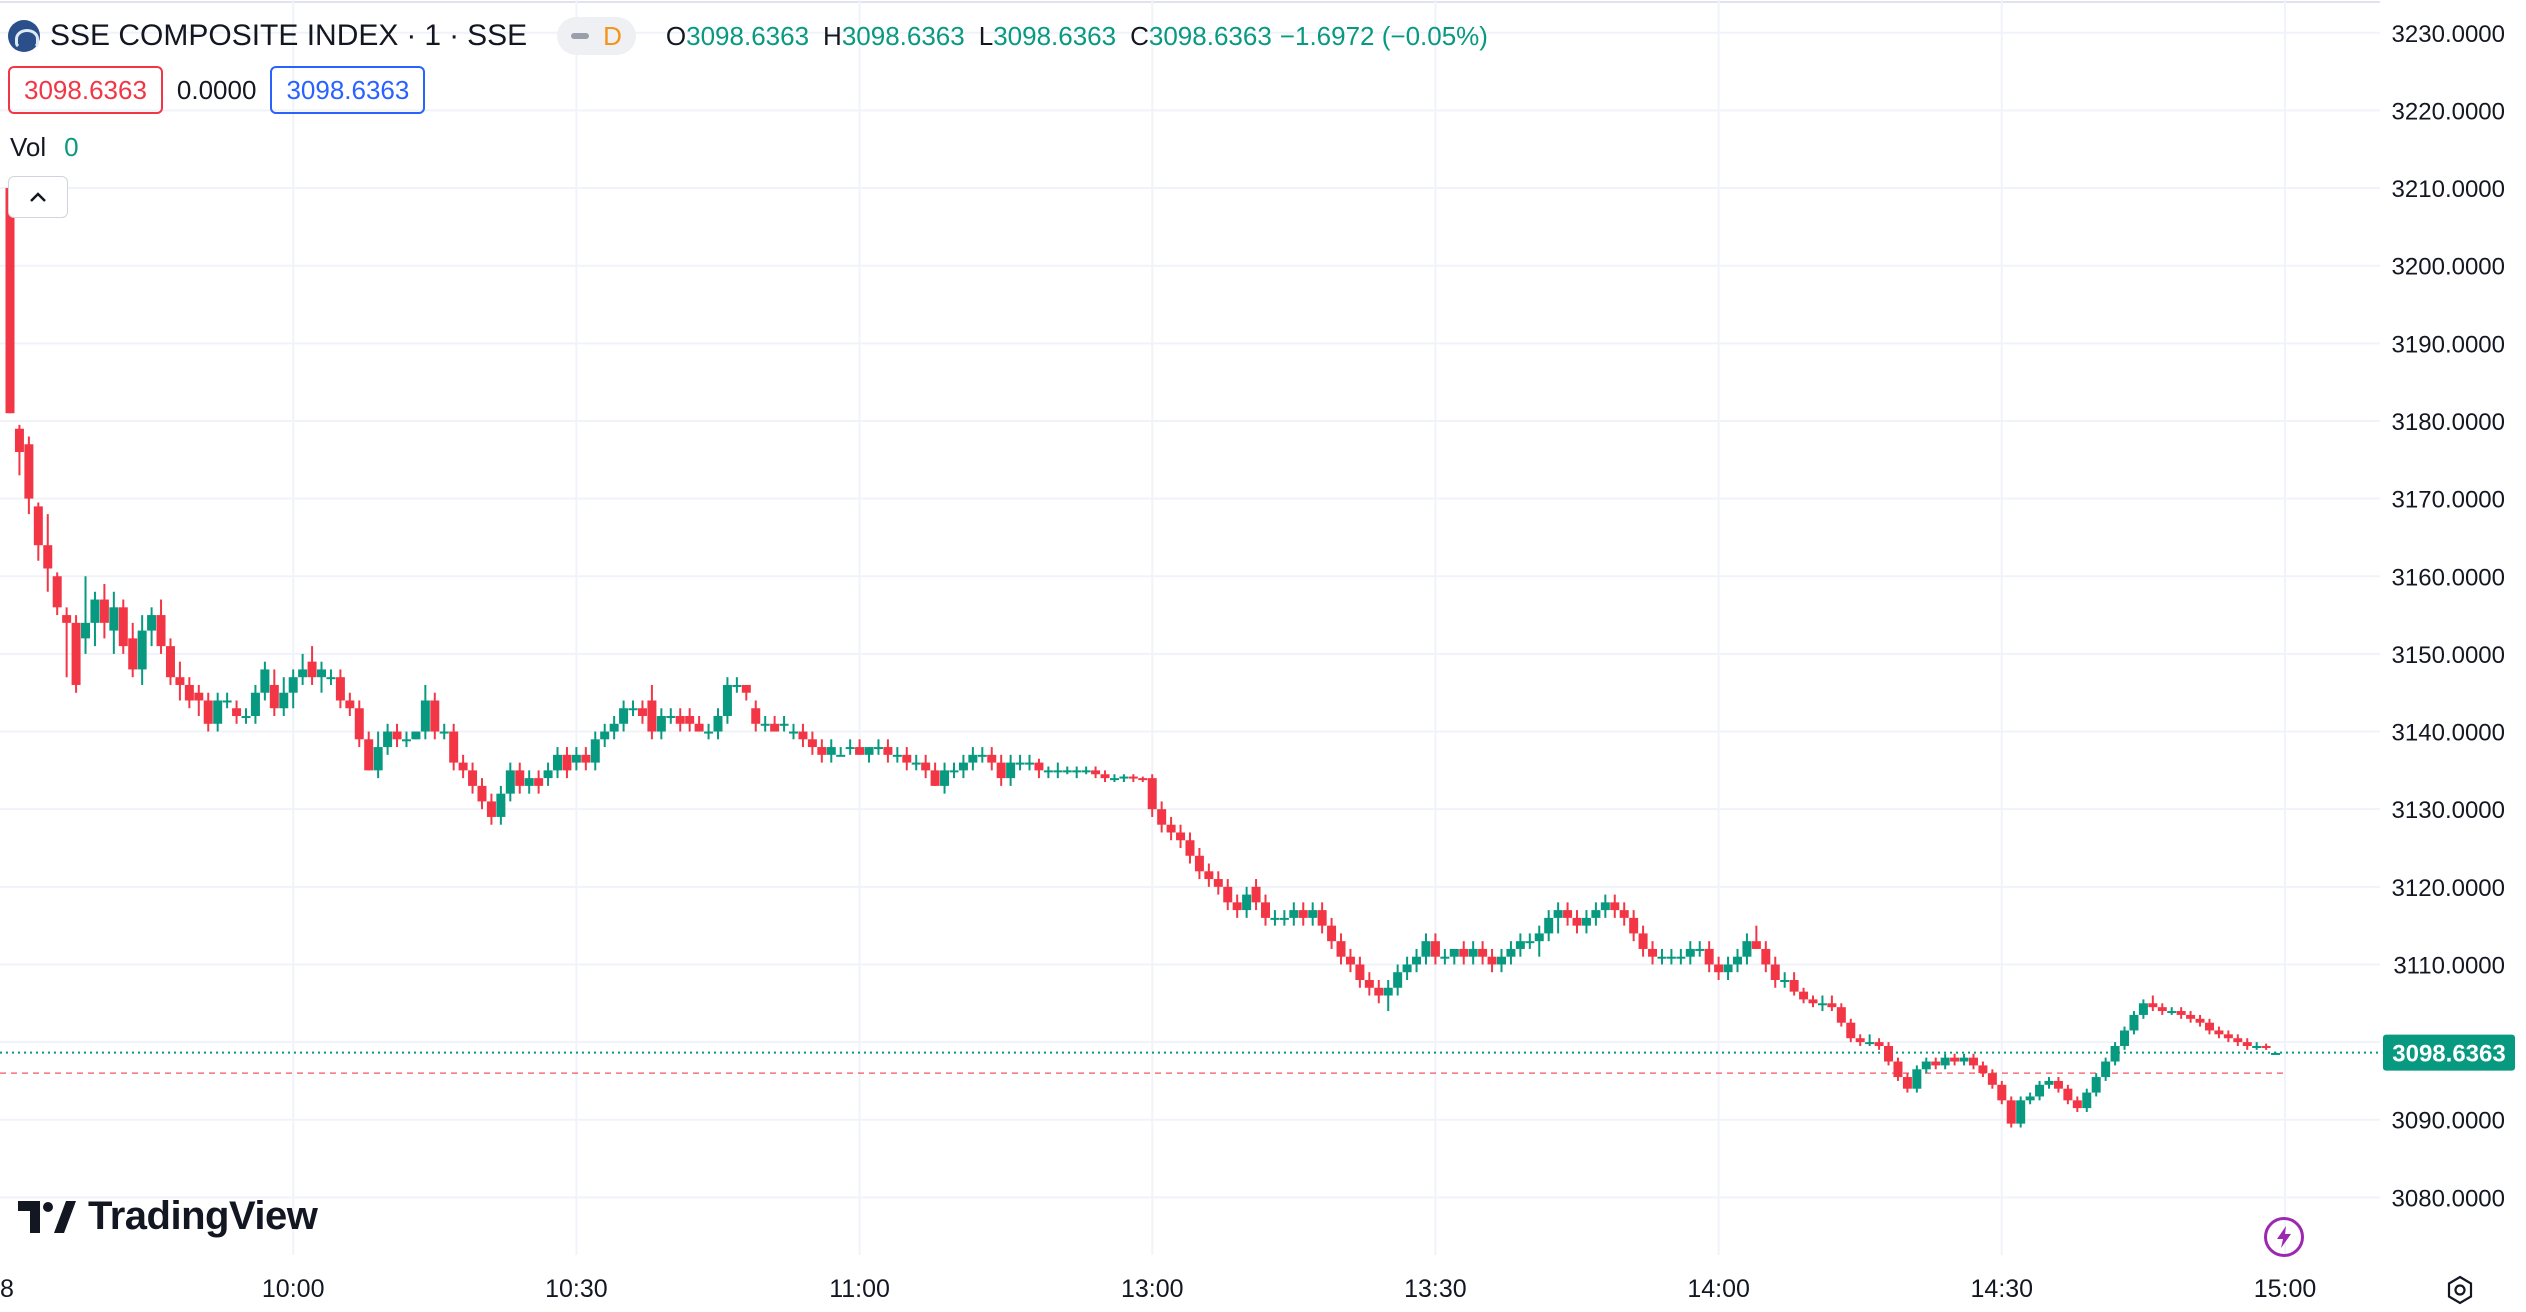  What do you see at coordinates (7, 1289) in the screenshot?
I see `time-tick-label: 8` at bounding box center [7, 1289].